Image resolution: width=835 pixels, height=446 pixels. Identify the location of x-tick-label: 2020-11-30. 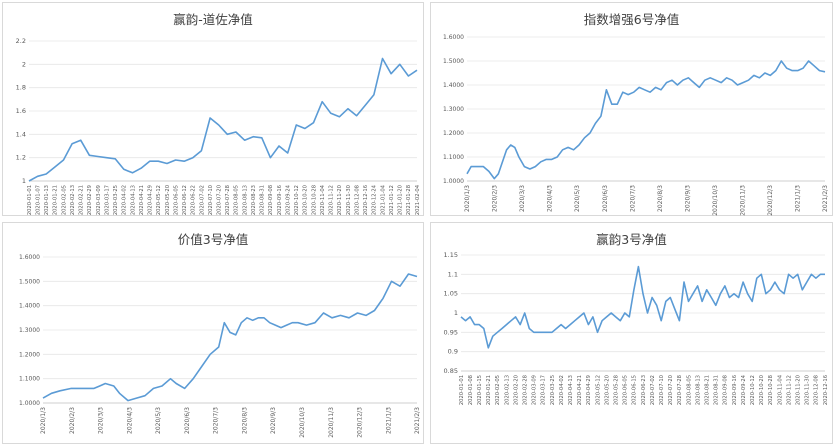
(808, 390).